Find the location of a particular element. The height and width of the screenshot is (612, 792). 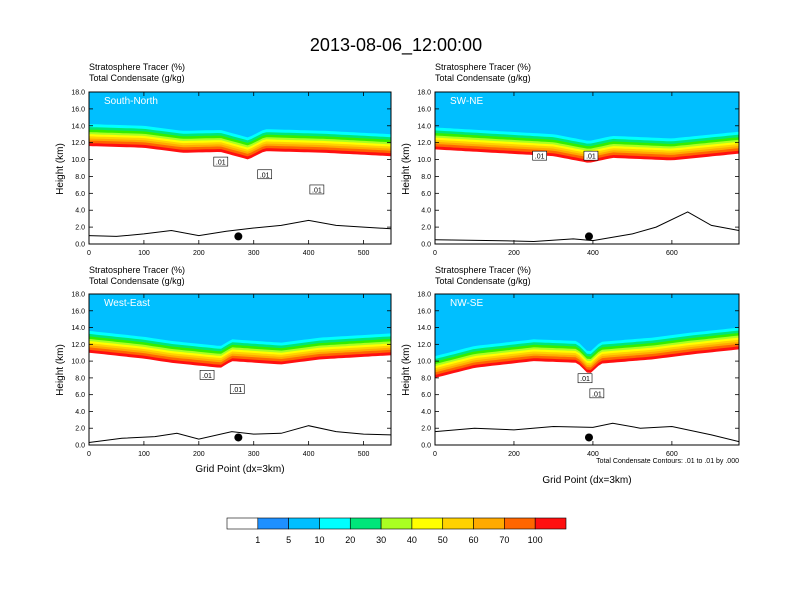

colorbar-label: 40 is located at coordinates (412, 540).